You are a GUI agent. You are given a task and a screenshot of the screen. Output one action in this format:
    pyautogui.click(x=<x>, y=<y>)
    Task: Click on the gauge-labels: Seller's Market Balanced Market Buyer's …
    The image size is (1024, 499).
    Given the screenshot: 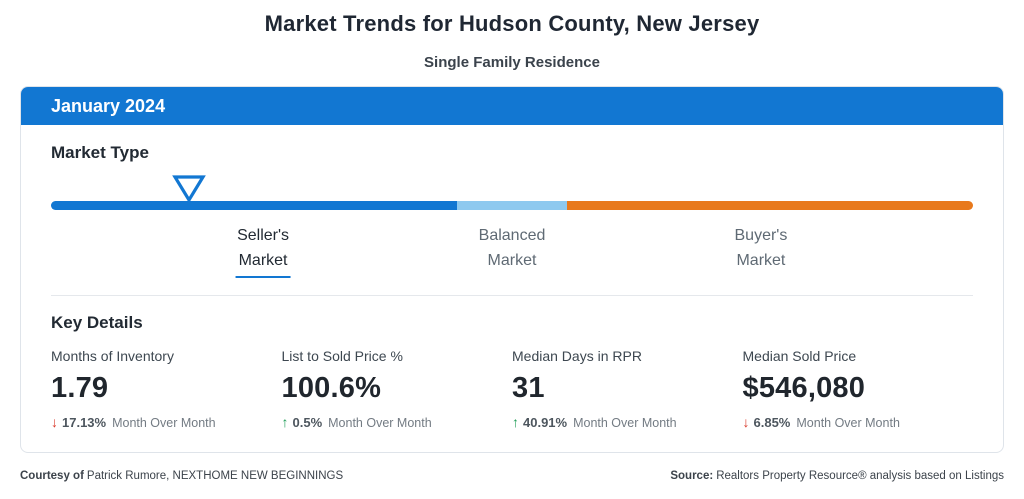 What is the action you would take?
    pyautogui.click(x=512, y=252)
    